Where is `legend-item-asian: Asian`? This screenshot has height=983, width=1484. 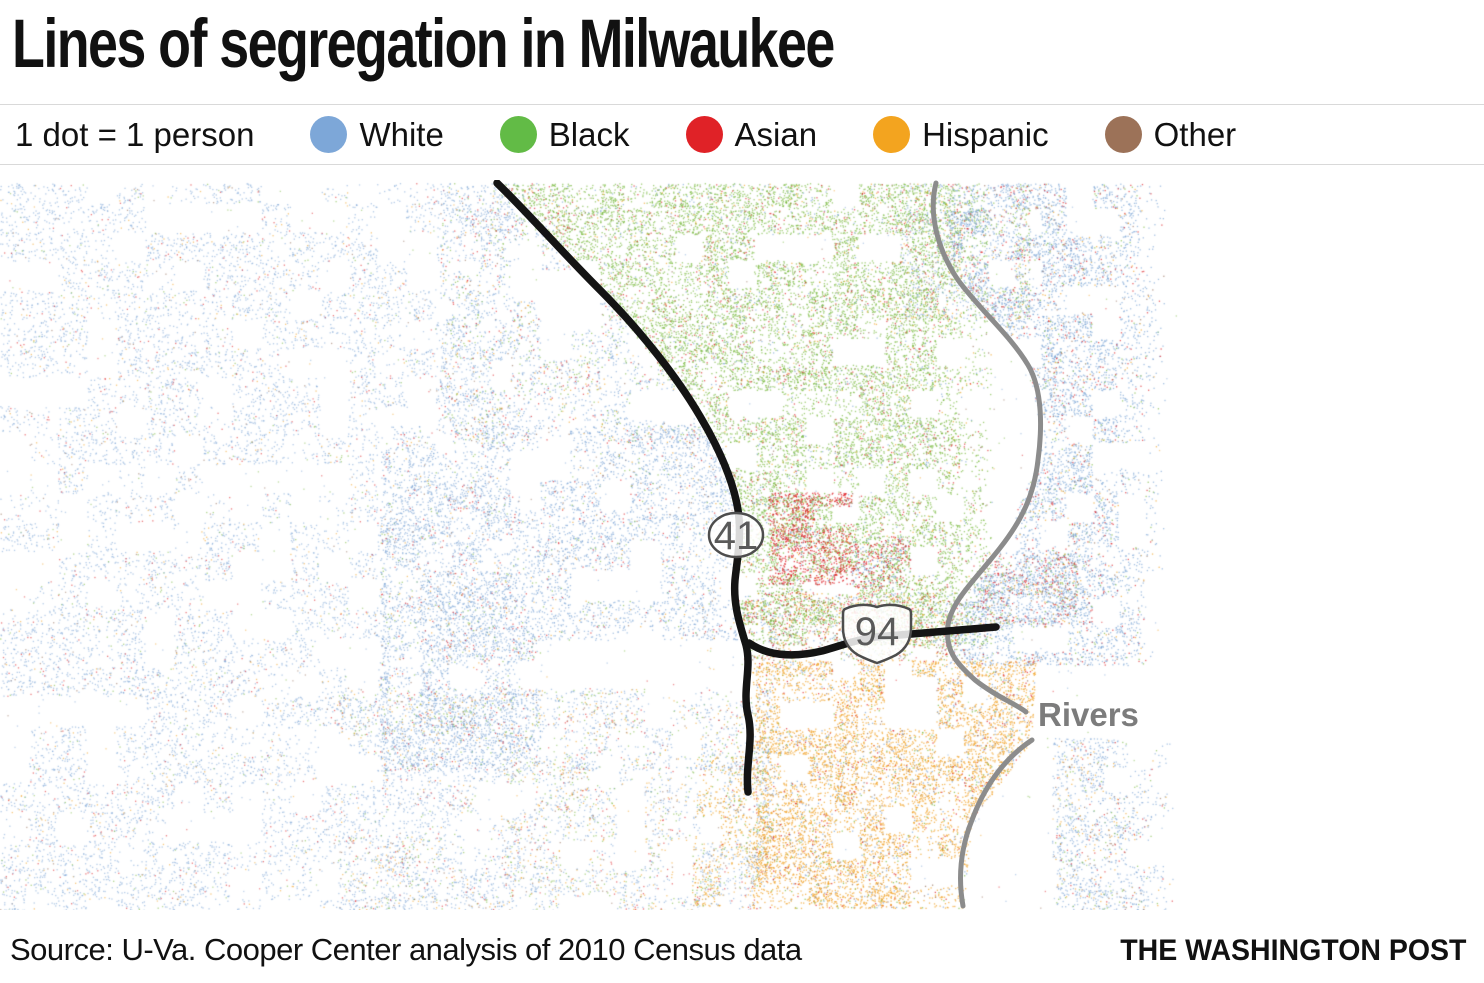
legend-item-asian: Asian is located at coordinates (751, 134).